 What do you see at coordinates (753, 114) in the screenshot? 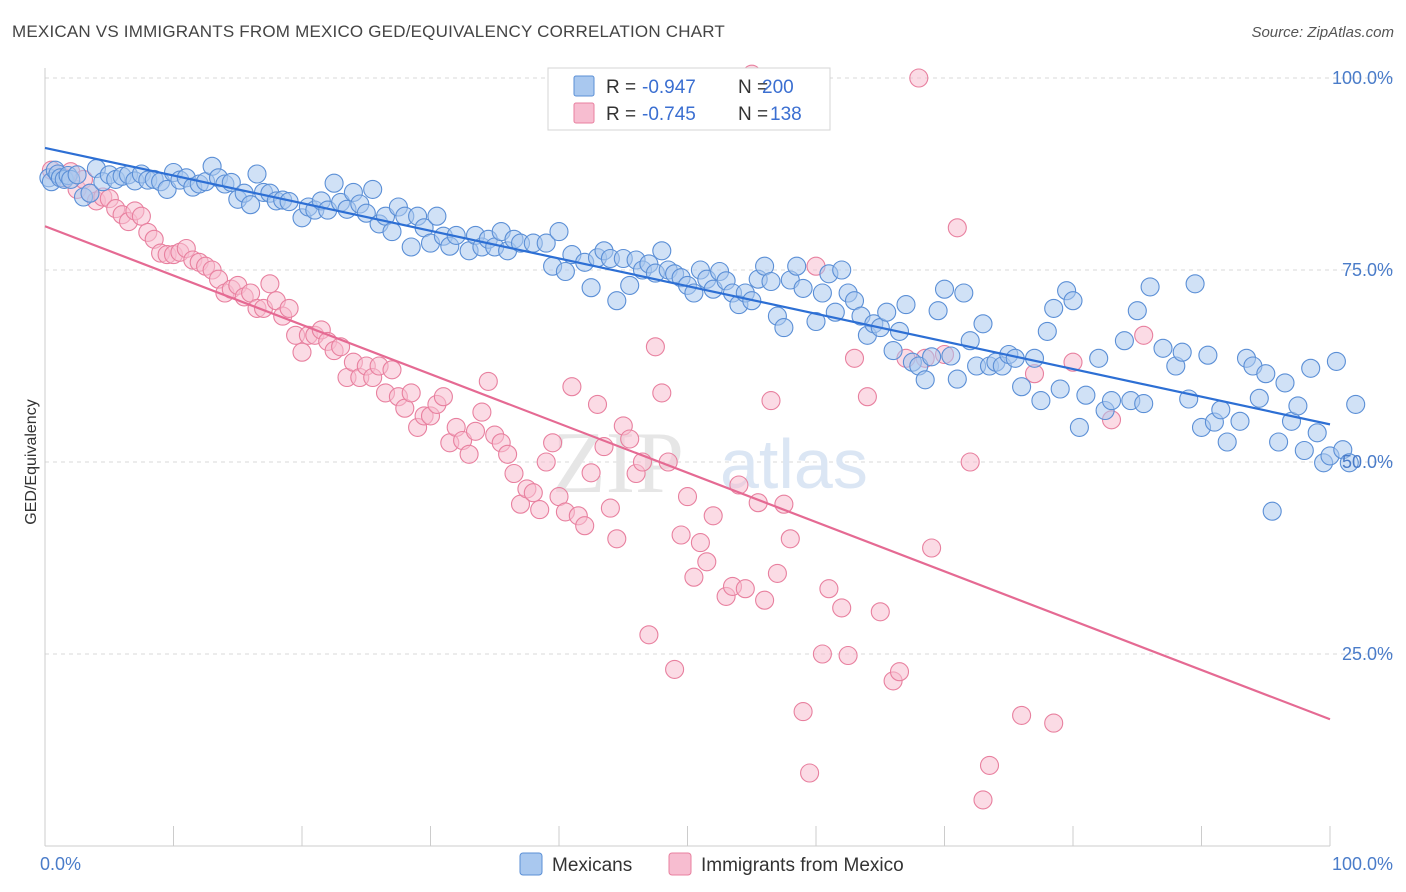
I see `legend-n-label-immigrants: N =` at bounding box center [753, 114].